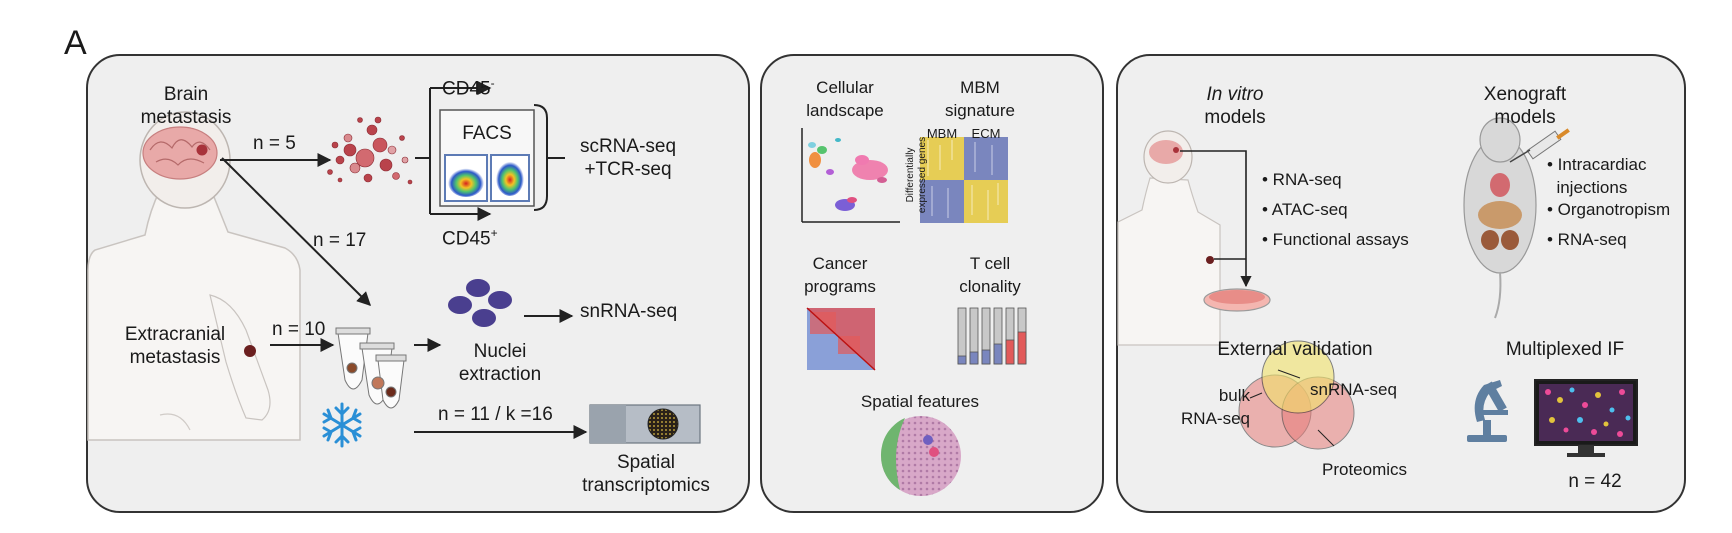 This screenshot has height=533, width=1732. I want to click on n-extracranial-label: n = 10, so click(299, 329).